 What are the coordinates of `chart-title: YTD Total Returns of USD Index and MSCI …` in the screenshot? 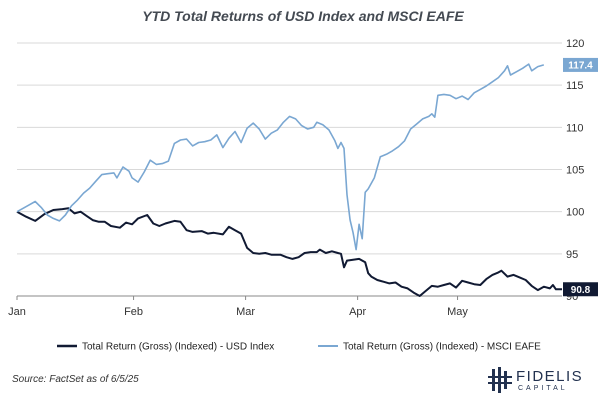 It's located at (303, 16).